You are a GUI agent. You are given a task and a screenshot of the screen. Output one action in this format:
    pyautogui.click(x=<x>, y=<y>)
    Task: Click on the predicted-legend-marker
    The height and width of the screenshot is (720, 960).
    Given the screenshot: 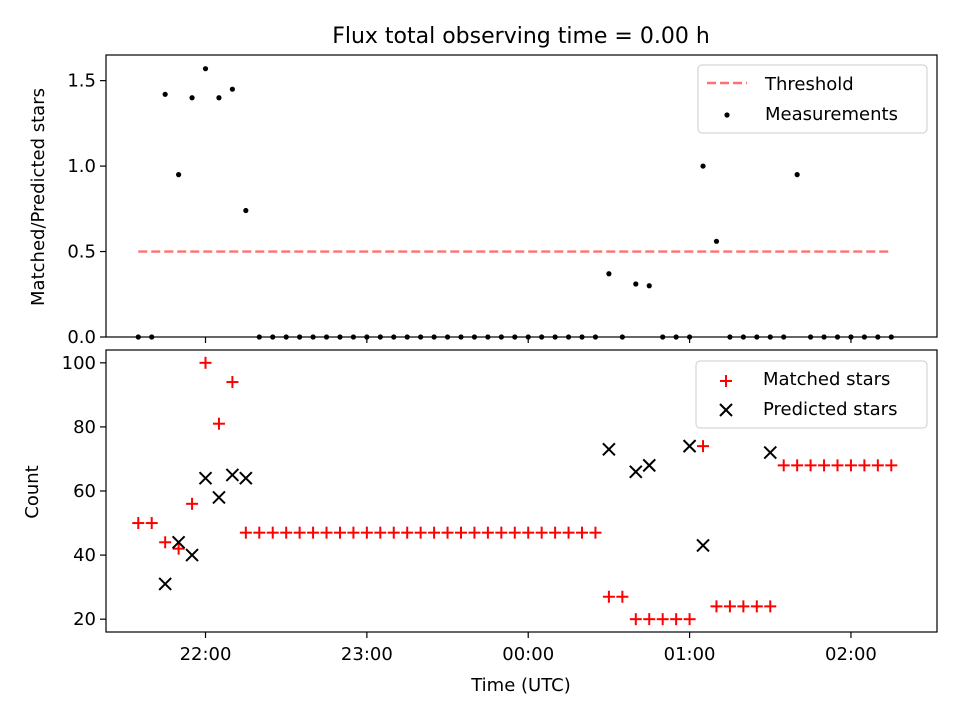 What is the action you would take?
    pyautogui.click(x=726, y=410)
    